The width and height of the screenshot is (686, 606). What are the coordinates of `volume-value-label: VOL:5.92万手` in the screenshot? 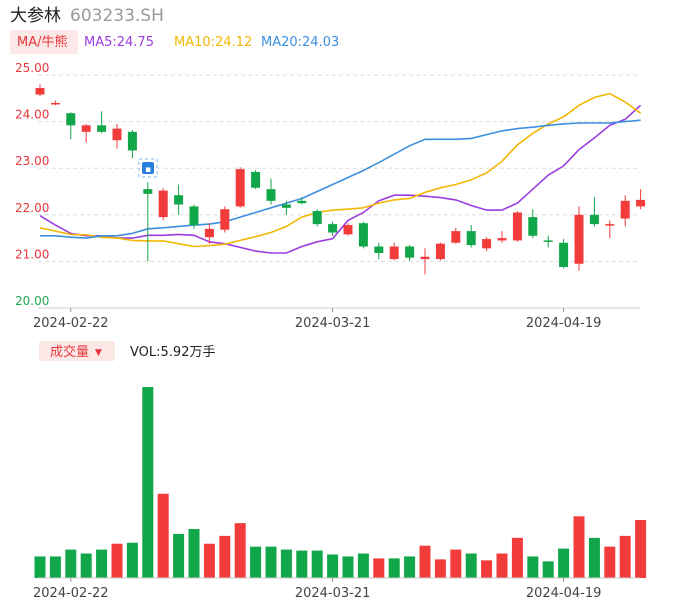 It's located at (172, 352).